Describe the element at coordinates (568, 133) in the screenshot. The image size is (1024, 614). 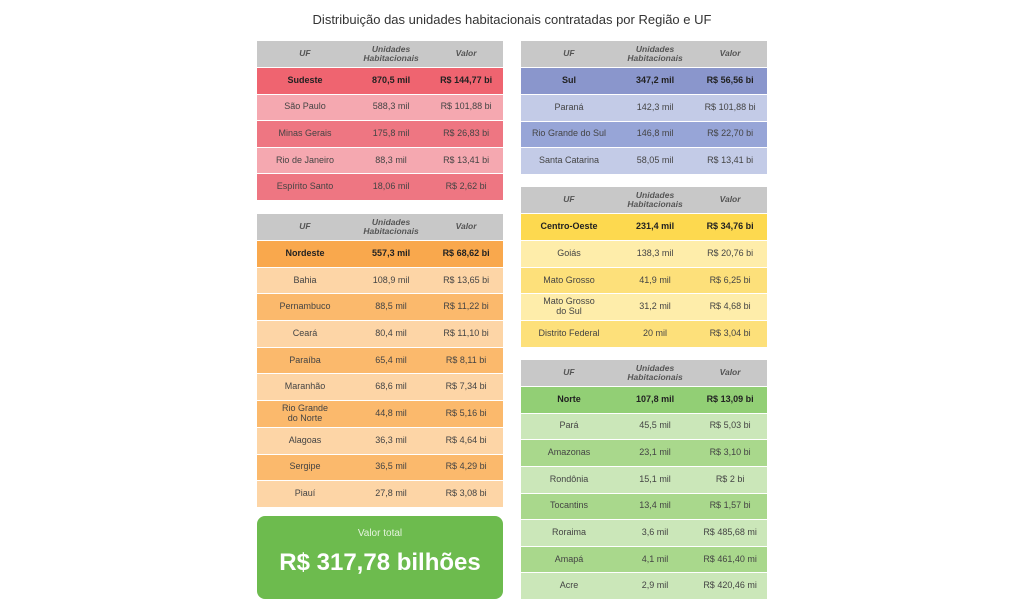
I see `cell: Rio Grande do Sul` at that location.